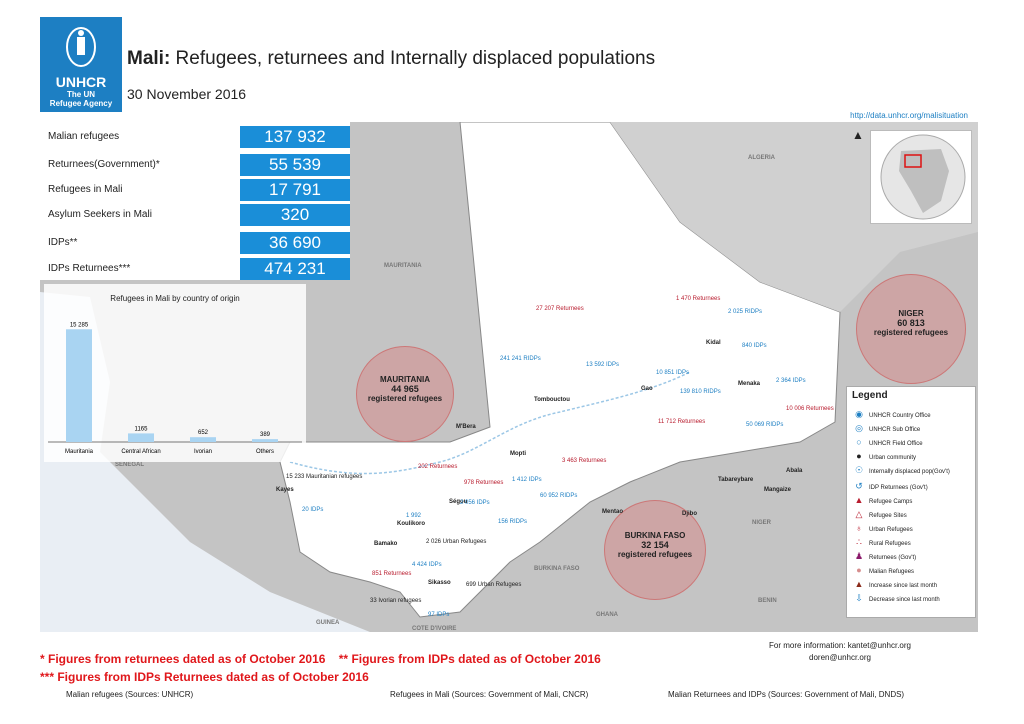 This screenshot has height=724, width=1024. I want to click on place-abala: Abala, so click(794, 471).